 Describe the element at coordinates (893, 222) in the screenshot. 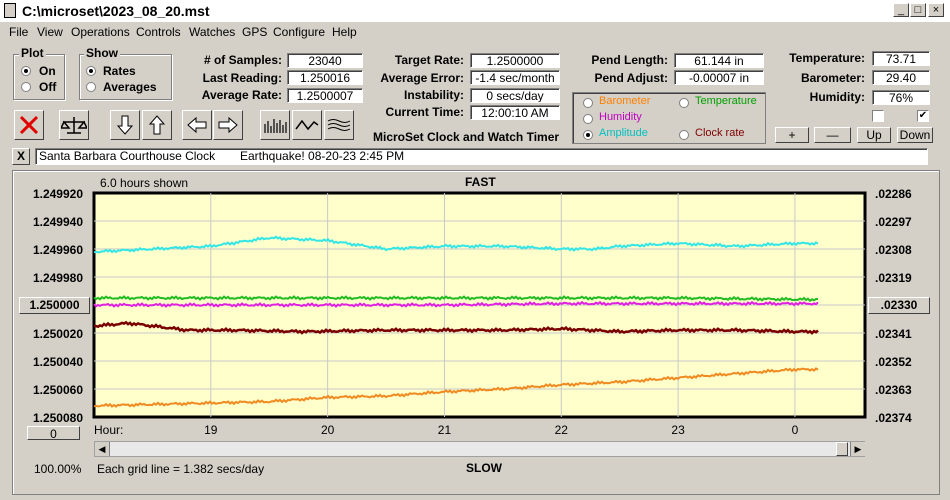

I see `y-right-tick-label: .02297` at that location.